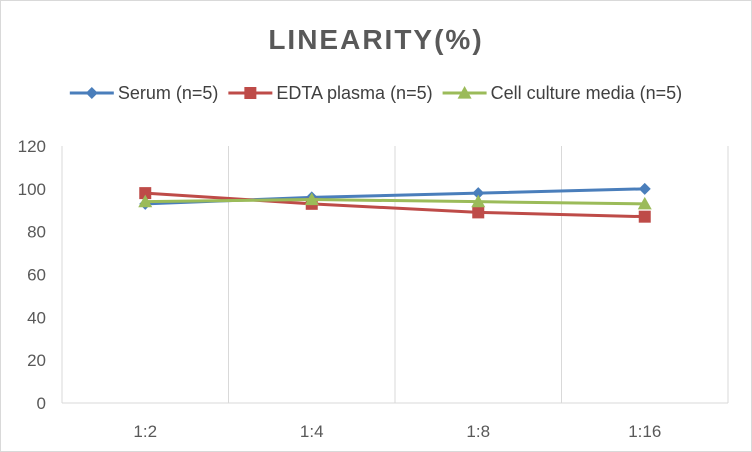 The height and width of the screenshot is (452, 752). Describe the element at coordinates (168, 93) in the screenshot. I see `legend-label: Serum (n=5)` at that location.